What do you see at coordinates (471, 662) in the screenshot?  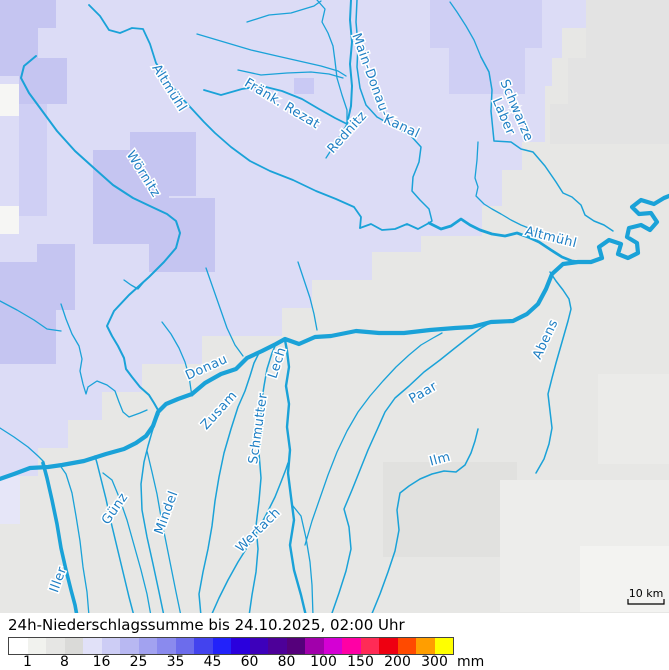 I see `colorbar-unit-label: mm` at bounding box center [471, 662].